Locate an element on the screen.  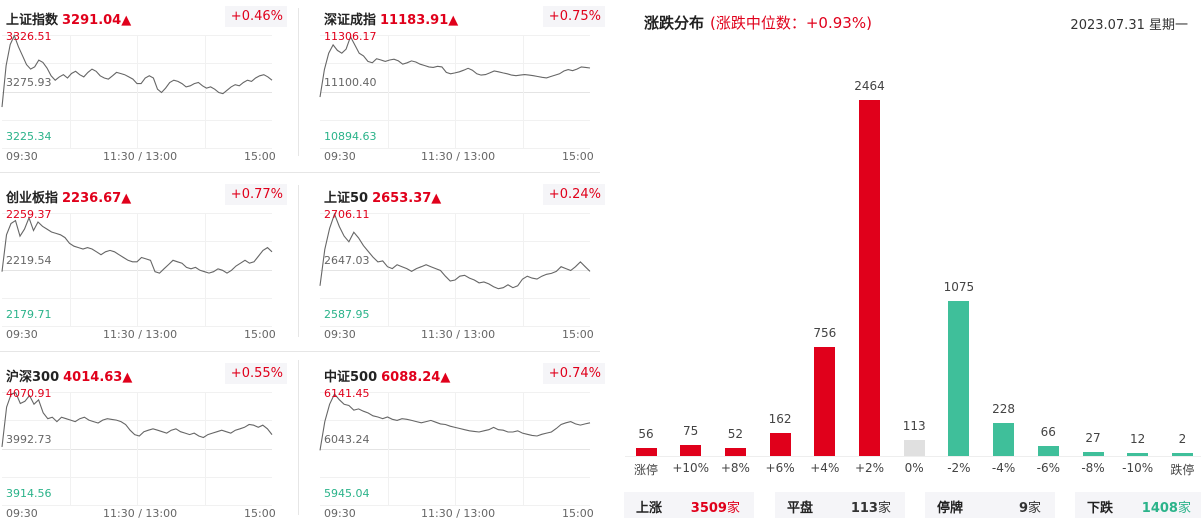
y-axis-high: 2259.37 is located at coordinates (29, 214).